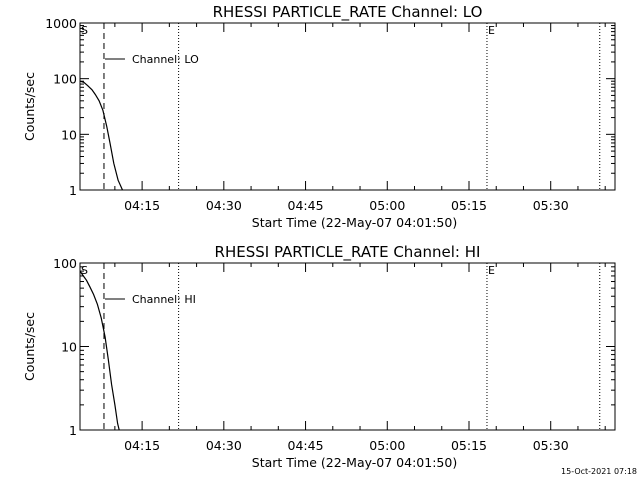 Image resolution: width=640 pixels, height=480 pixels. I want to click on chart-title: RHESSI PARTICLE_RATE Channel: LO, so click(348, 12).